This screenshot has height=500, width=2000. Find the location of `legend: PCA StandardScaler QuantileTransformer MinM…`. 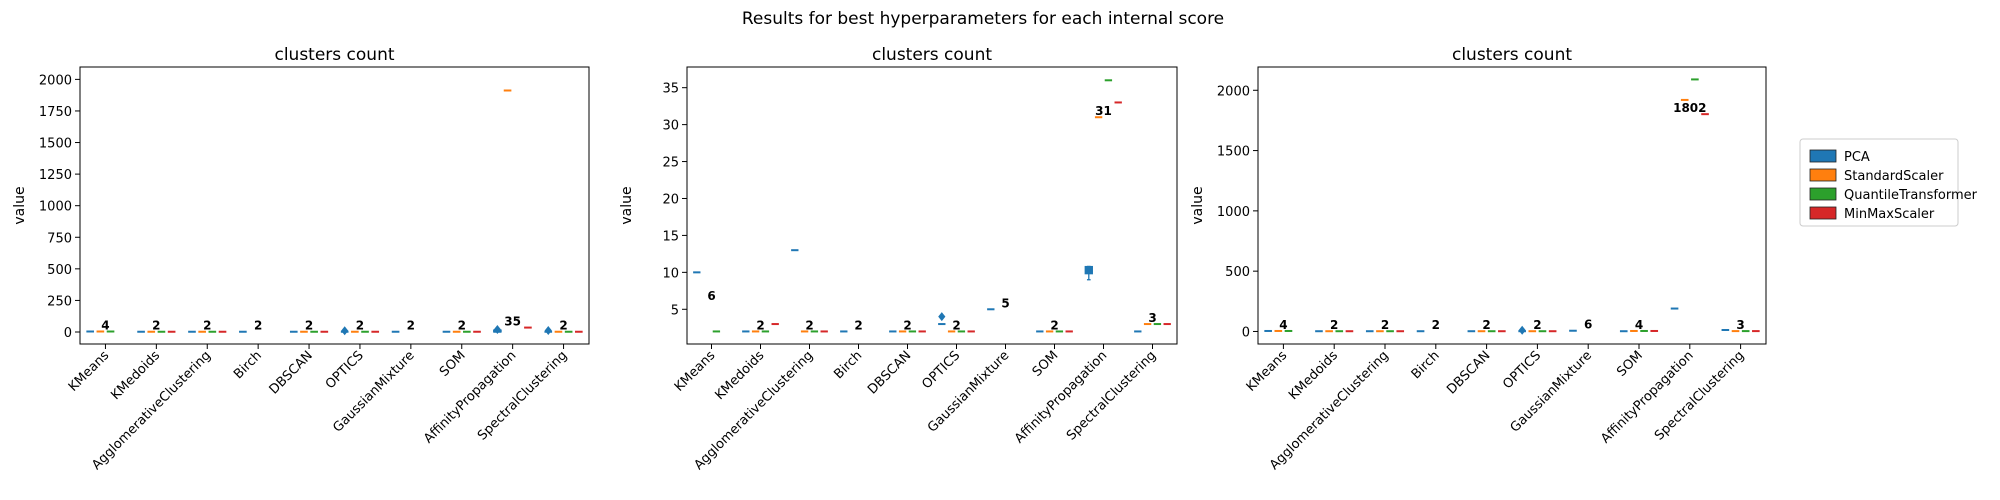

legend: PCA StandardScaler QuantileTransformer MinM… is located at coordinates (1888, 182).